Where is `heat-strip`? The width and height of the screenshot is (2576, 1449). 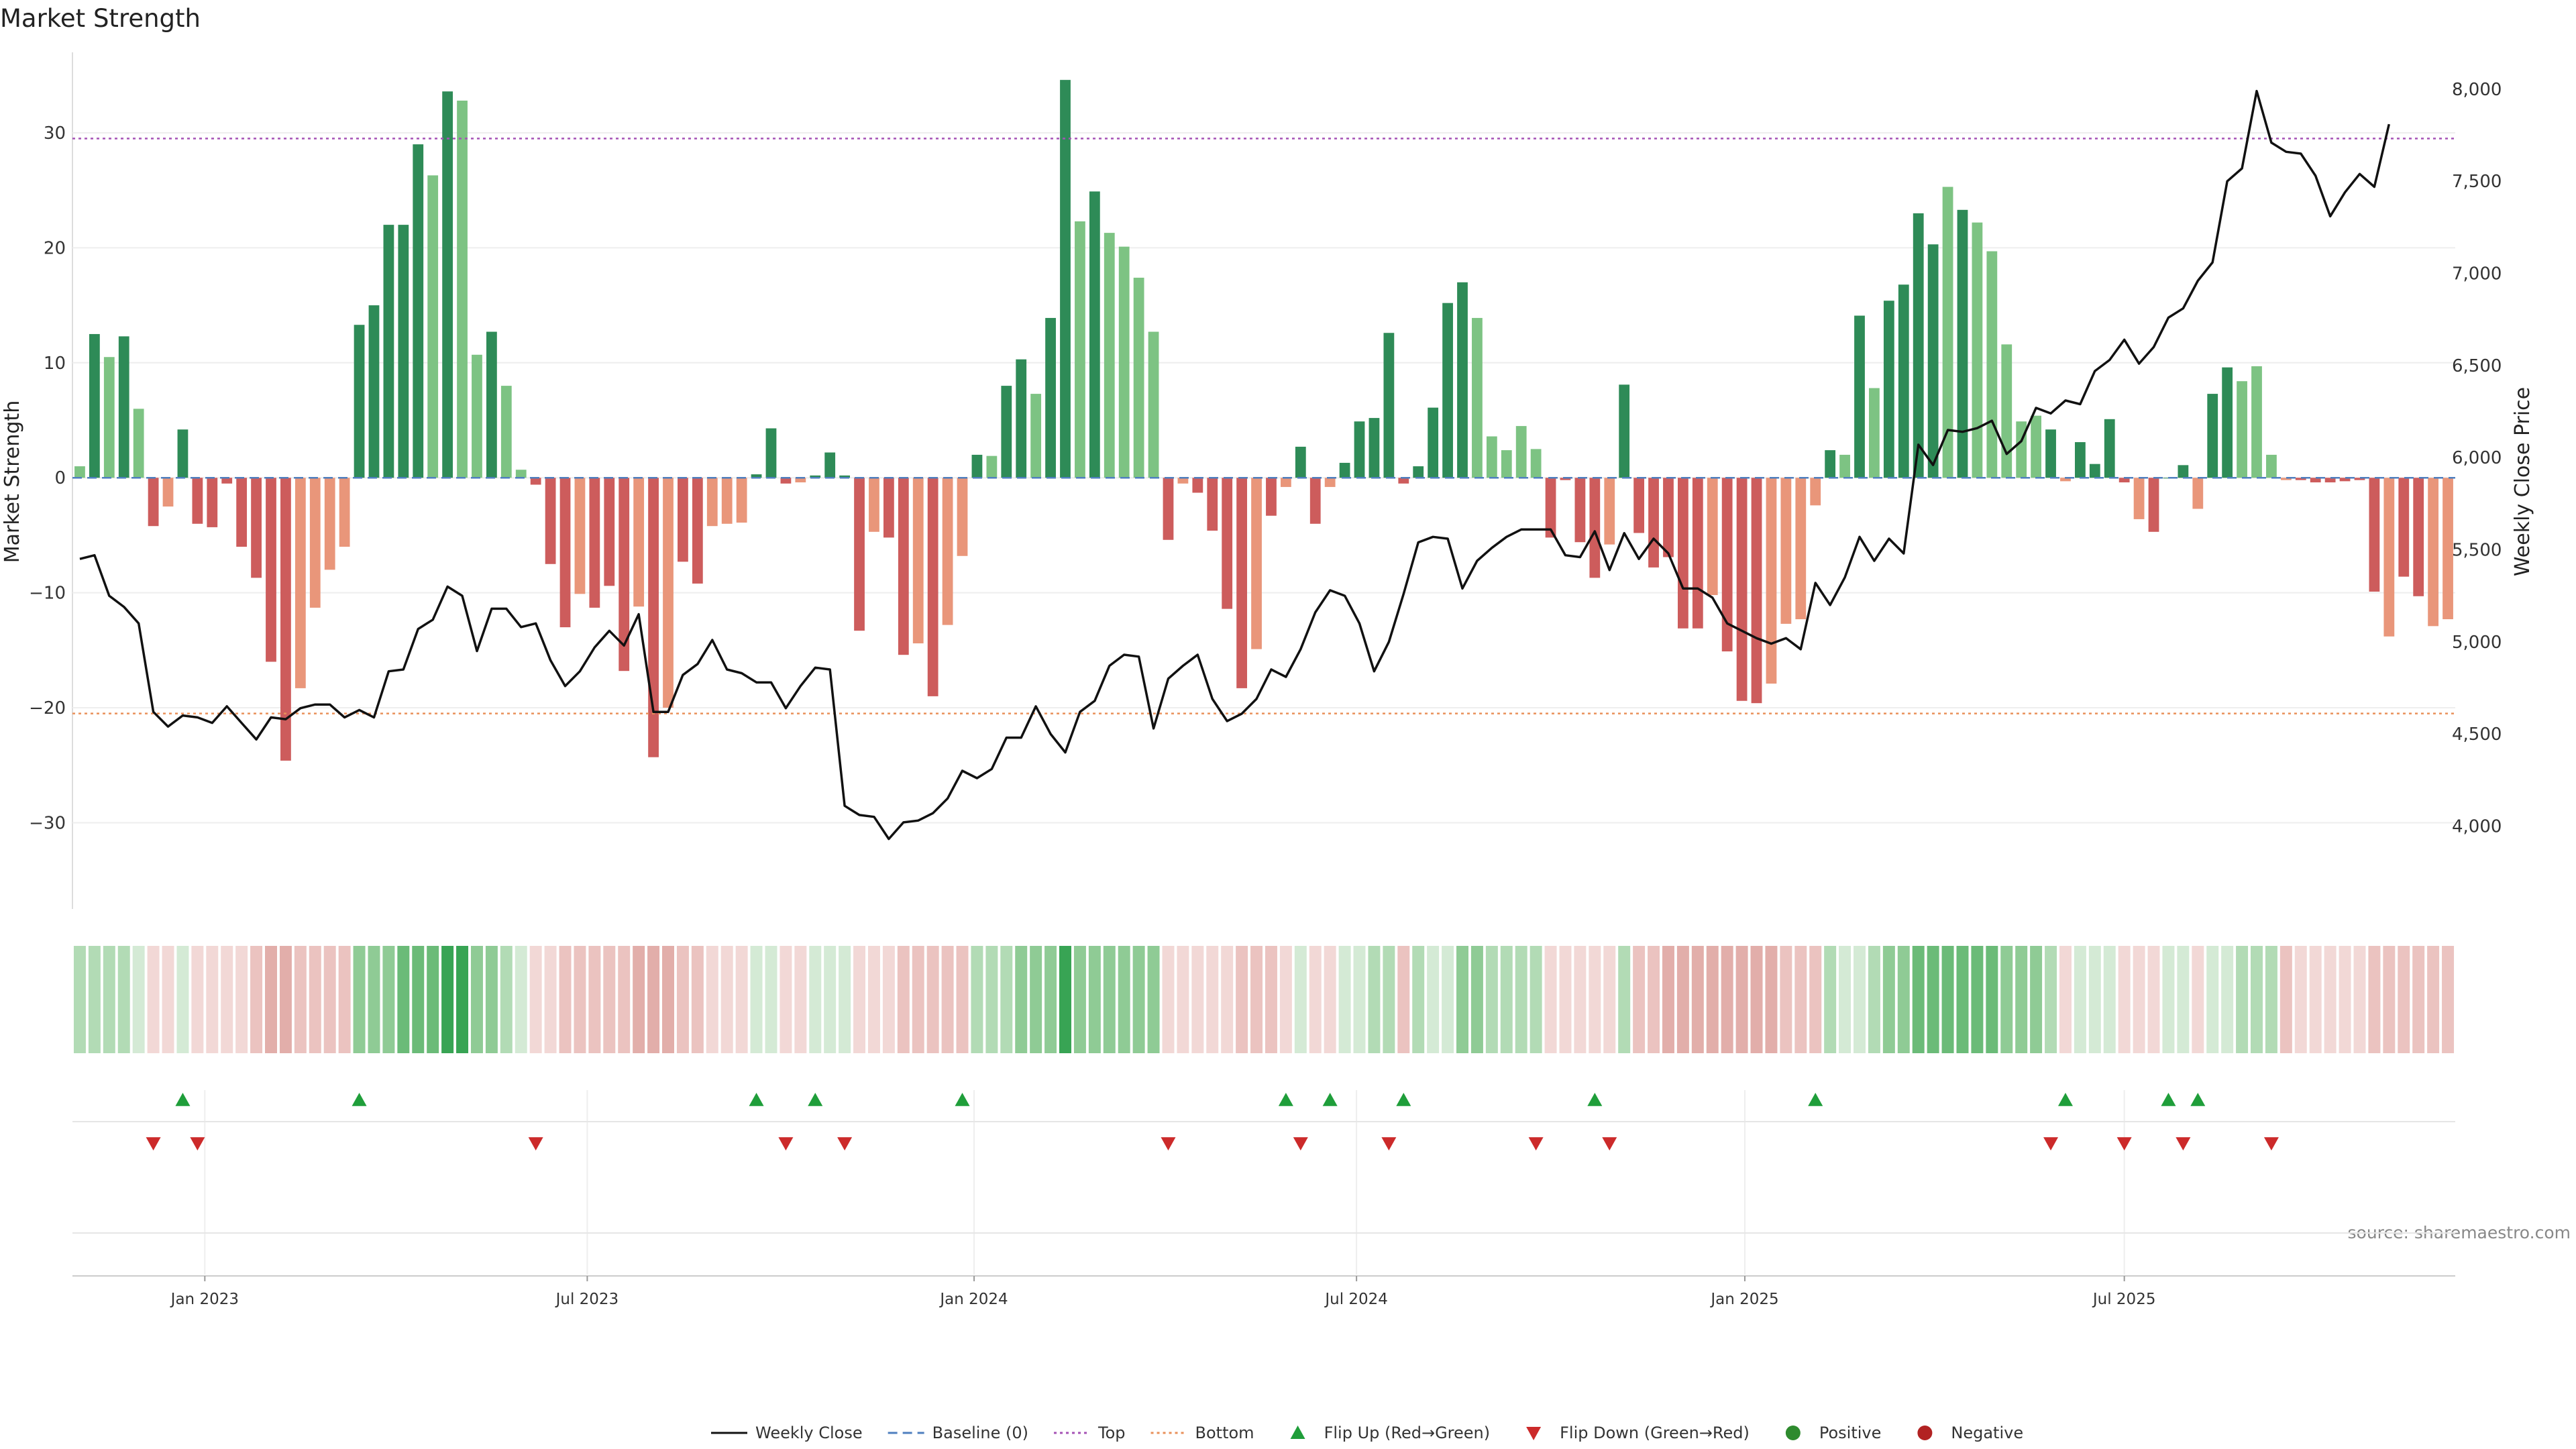 heat-strip is located at coordinates (1264, 999).